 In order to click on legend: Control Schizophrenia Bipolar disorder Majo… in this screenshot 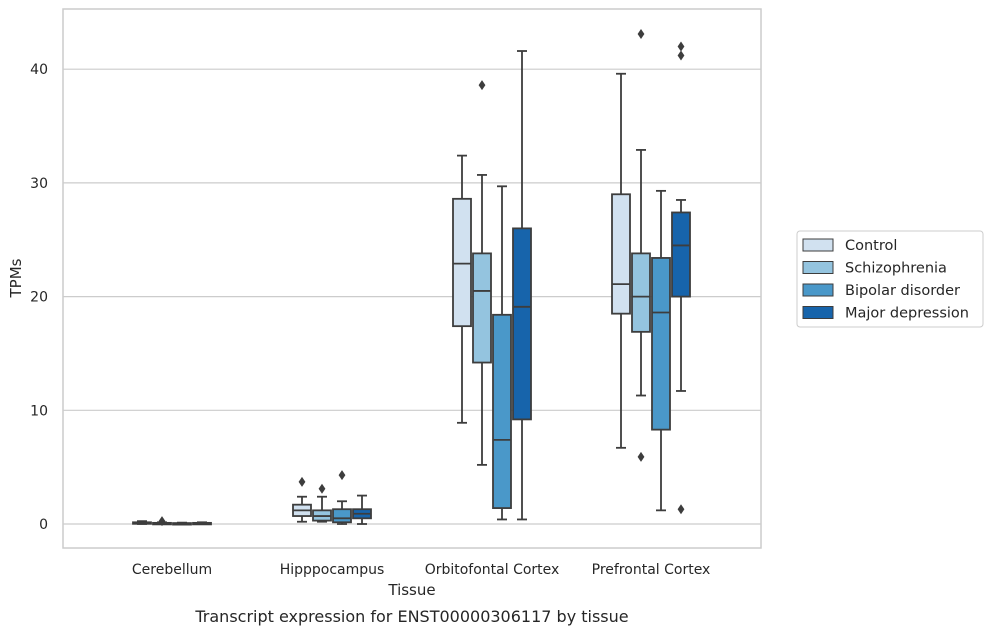, I will do `click(890, 279)`.